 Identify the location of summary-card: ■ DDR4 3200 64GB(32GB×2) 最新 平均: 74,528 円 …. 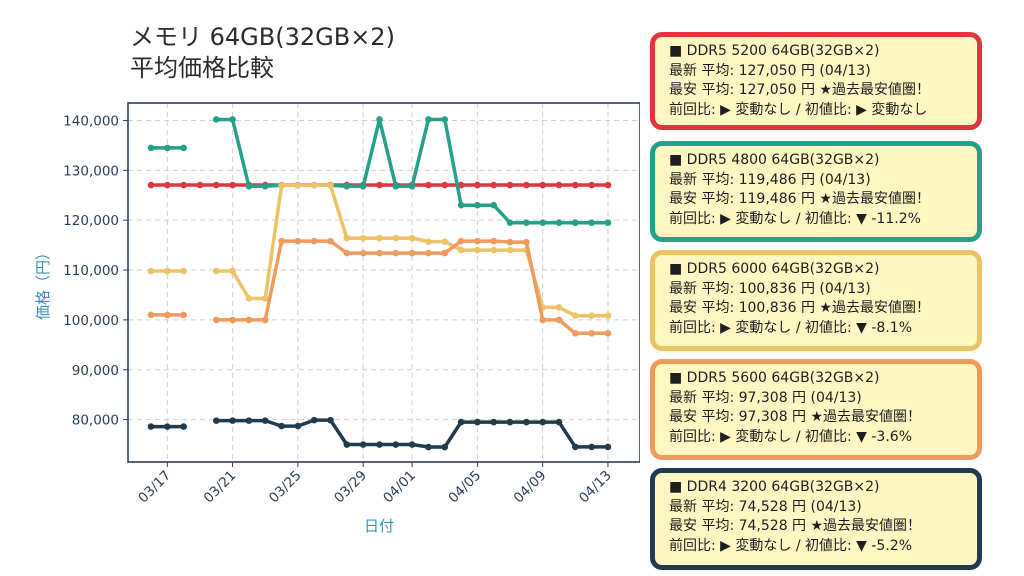
(816, 519).